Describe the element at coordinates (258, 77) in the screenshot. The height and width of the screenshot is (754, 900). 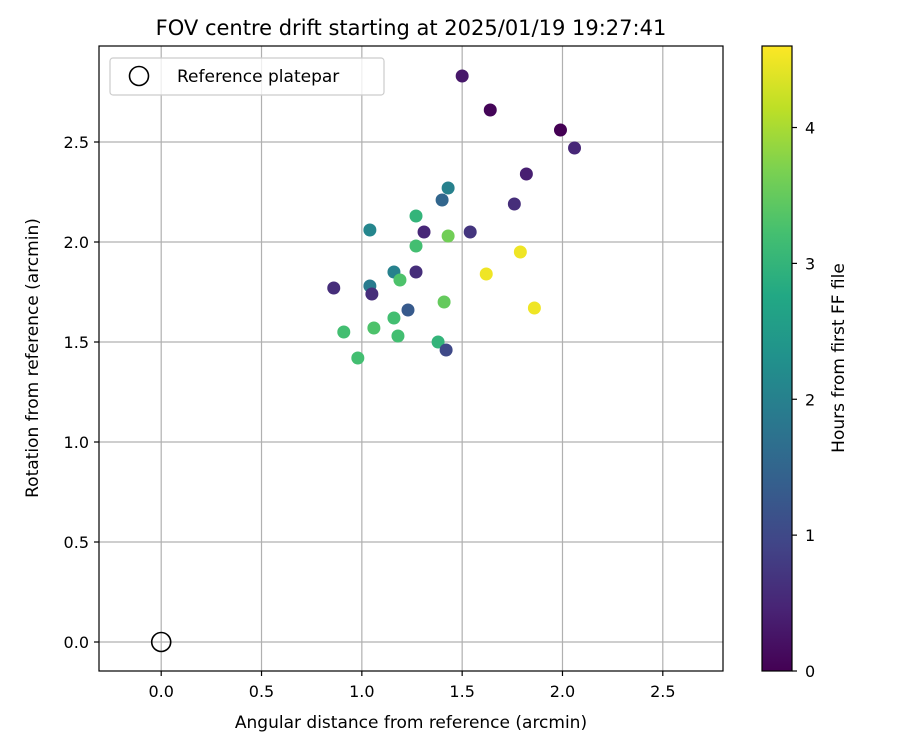
I see `legend-label: Reference platepar` at that location.